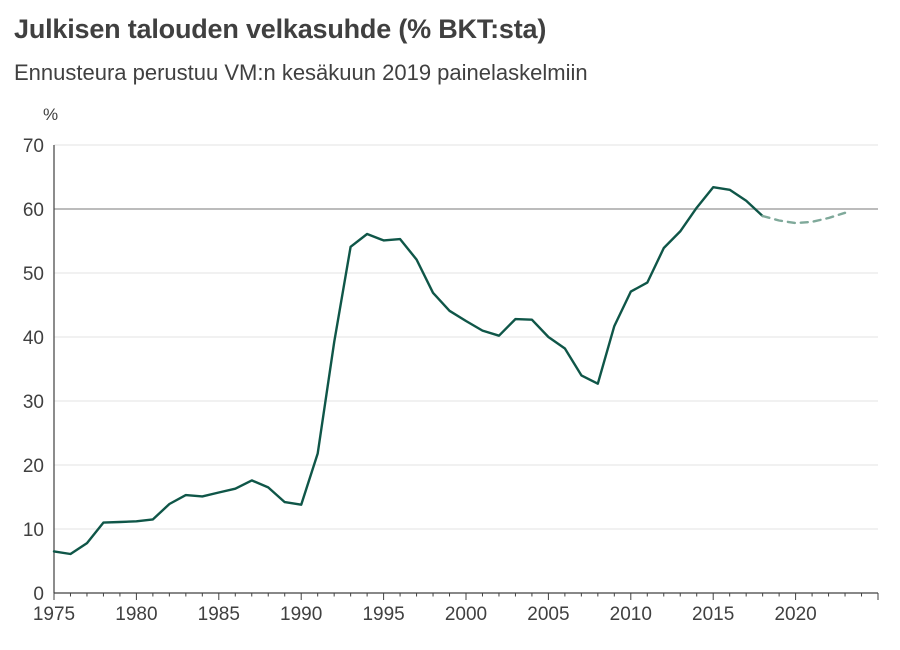  Describe the element at coordinates (38, 594) in the screenshot. I see `y-tick-label: 0` at that location.